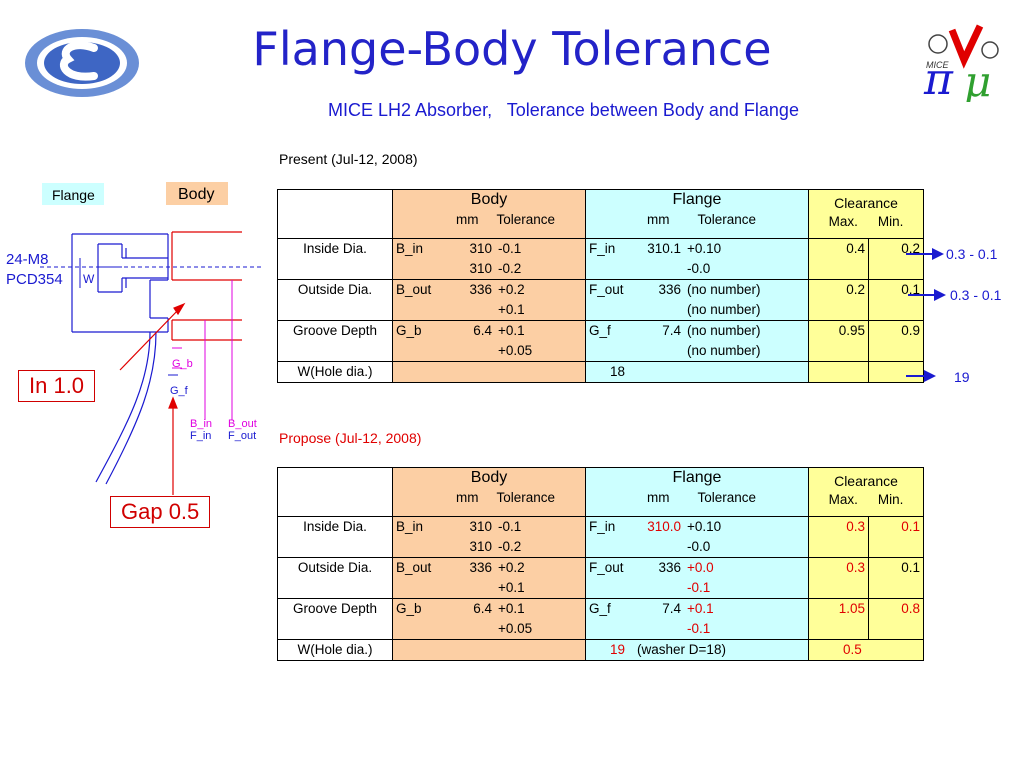  I want to click on outside-dia-suggested-clearance: 0.3 - 0.1, so click(976, 295).